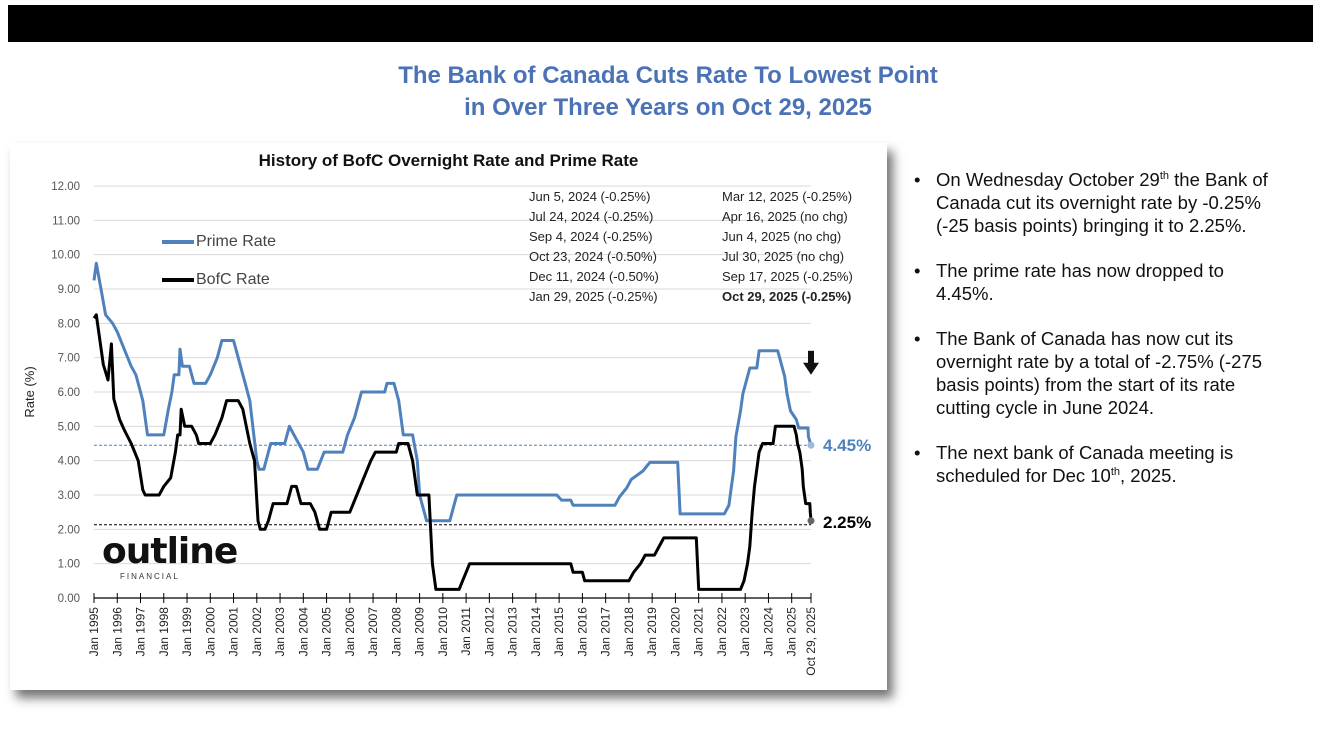  I want to click on logo-wordmark: outline, so click(170, 551).